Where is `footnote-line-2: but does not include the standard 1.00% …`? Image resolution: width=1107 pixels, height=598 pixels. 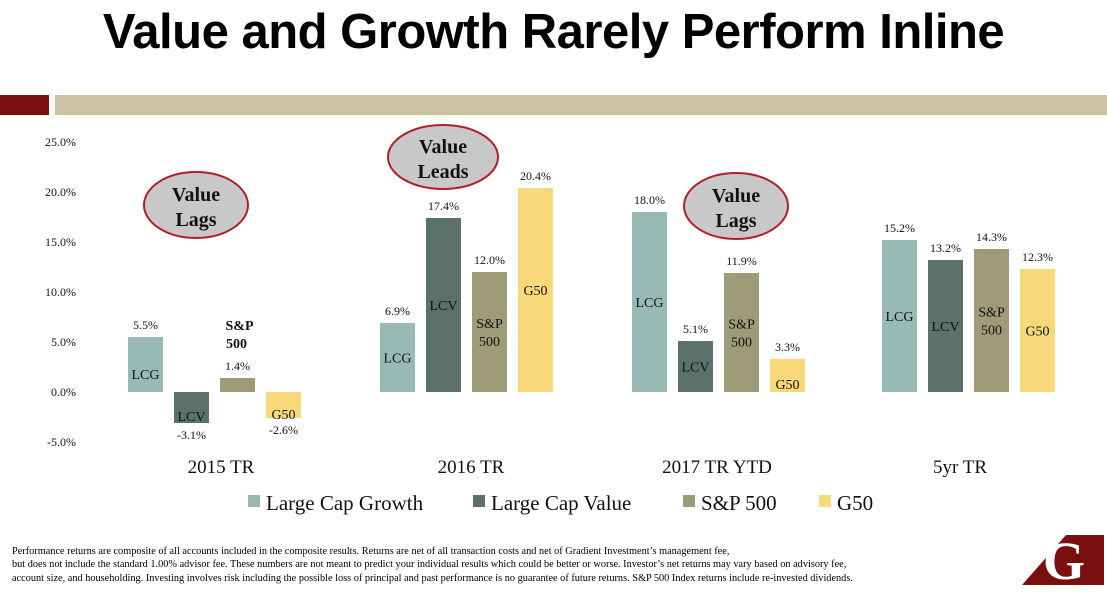
footnote-line-2: but does not include the standard 1.00% … is located at coordinates (429, 565).